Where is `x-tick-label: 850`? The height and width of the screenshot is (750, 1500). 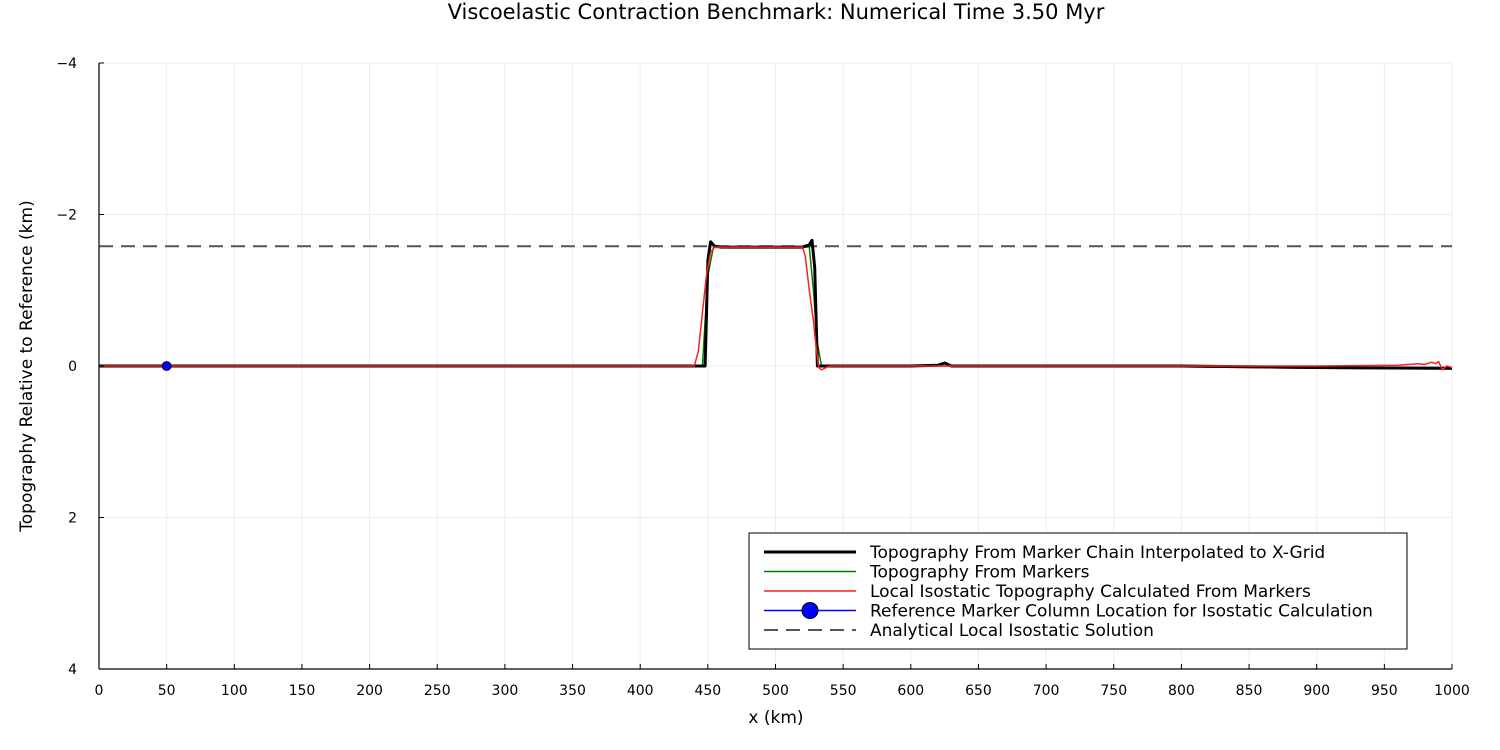 x-tick-label: 850 is located at coordinates (1249, 691).